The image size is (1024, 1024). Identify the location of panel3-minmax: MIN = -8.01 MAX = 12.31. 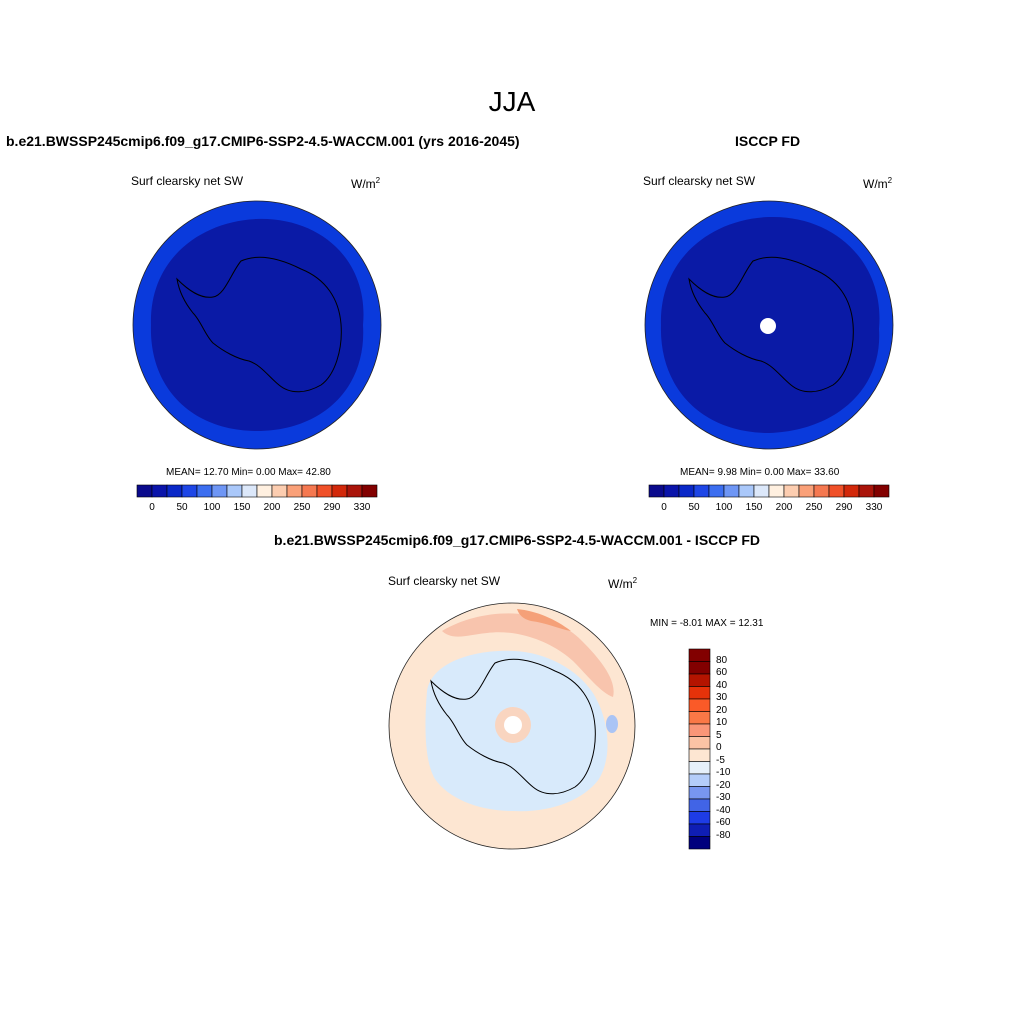
(707, 623).